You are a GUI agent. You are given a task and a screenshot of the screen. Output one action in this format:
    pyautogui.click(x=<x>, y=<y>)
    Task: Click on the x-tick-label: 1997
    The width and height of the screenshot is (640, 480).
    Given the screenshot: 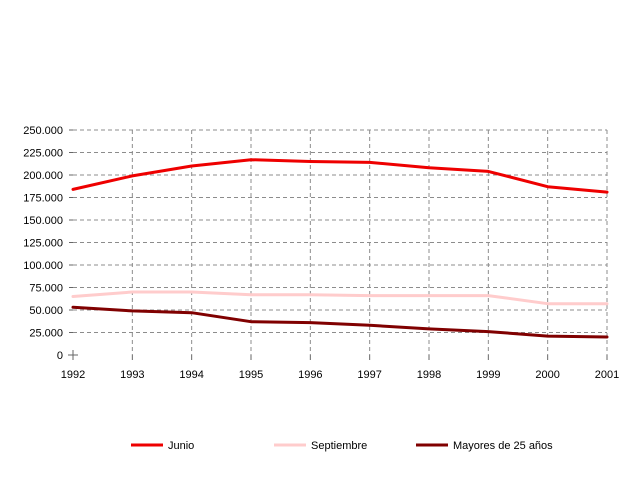 What is the action you would take?
    pyautogui.click(x=369, y=375)
    